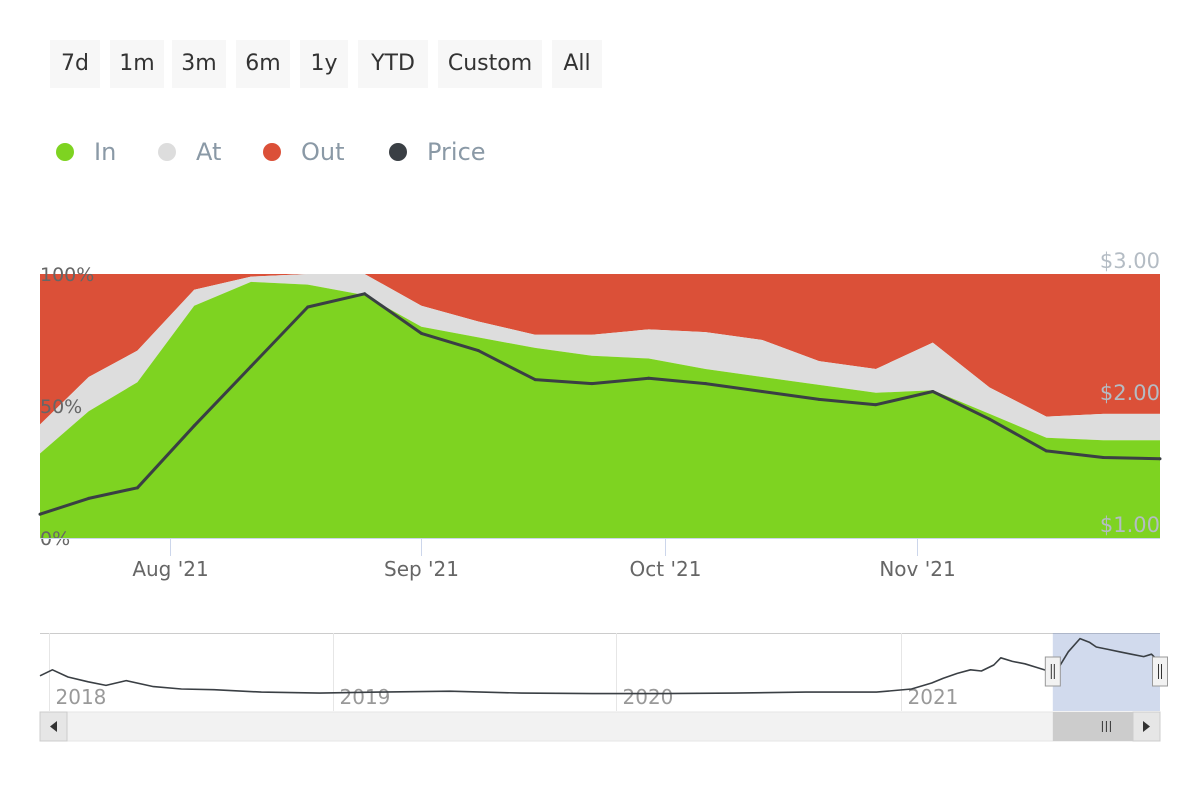  What do you see at coordinates (933, 697) in the screenshot?
I see `navigator-year-label: 2021` at bounding box center [933, 697].